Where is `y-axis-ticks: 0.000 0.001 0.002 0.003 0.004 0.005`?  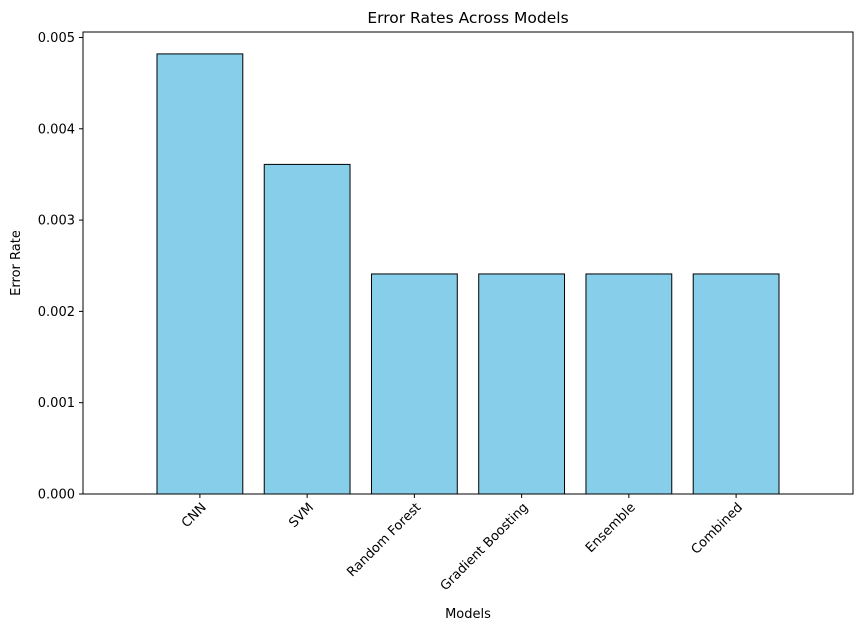 y-axis-ticks: 0.000 0.001 0.002 0.003 0.004 0.005 is located at coordinates (60, 267).